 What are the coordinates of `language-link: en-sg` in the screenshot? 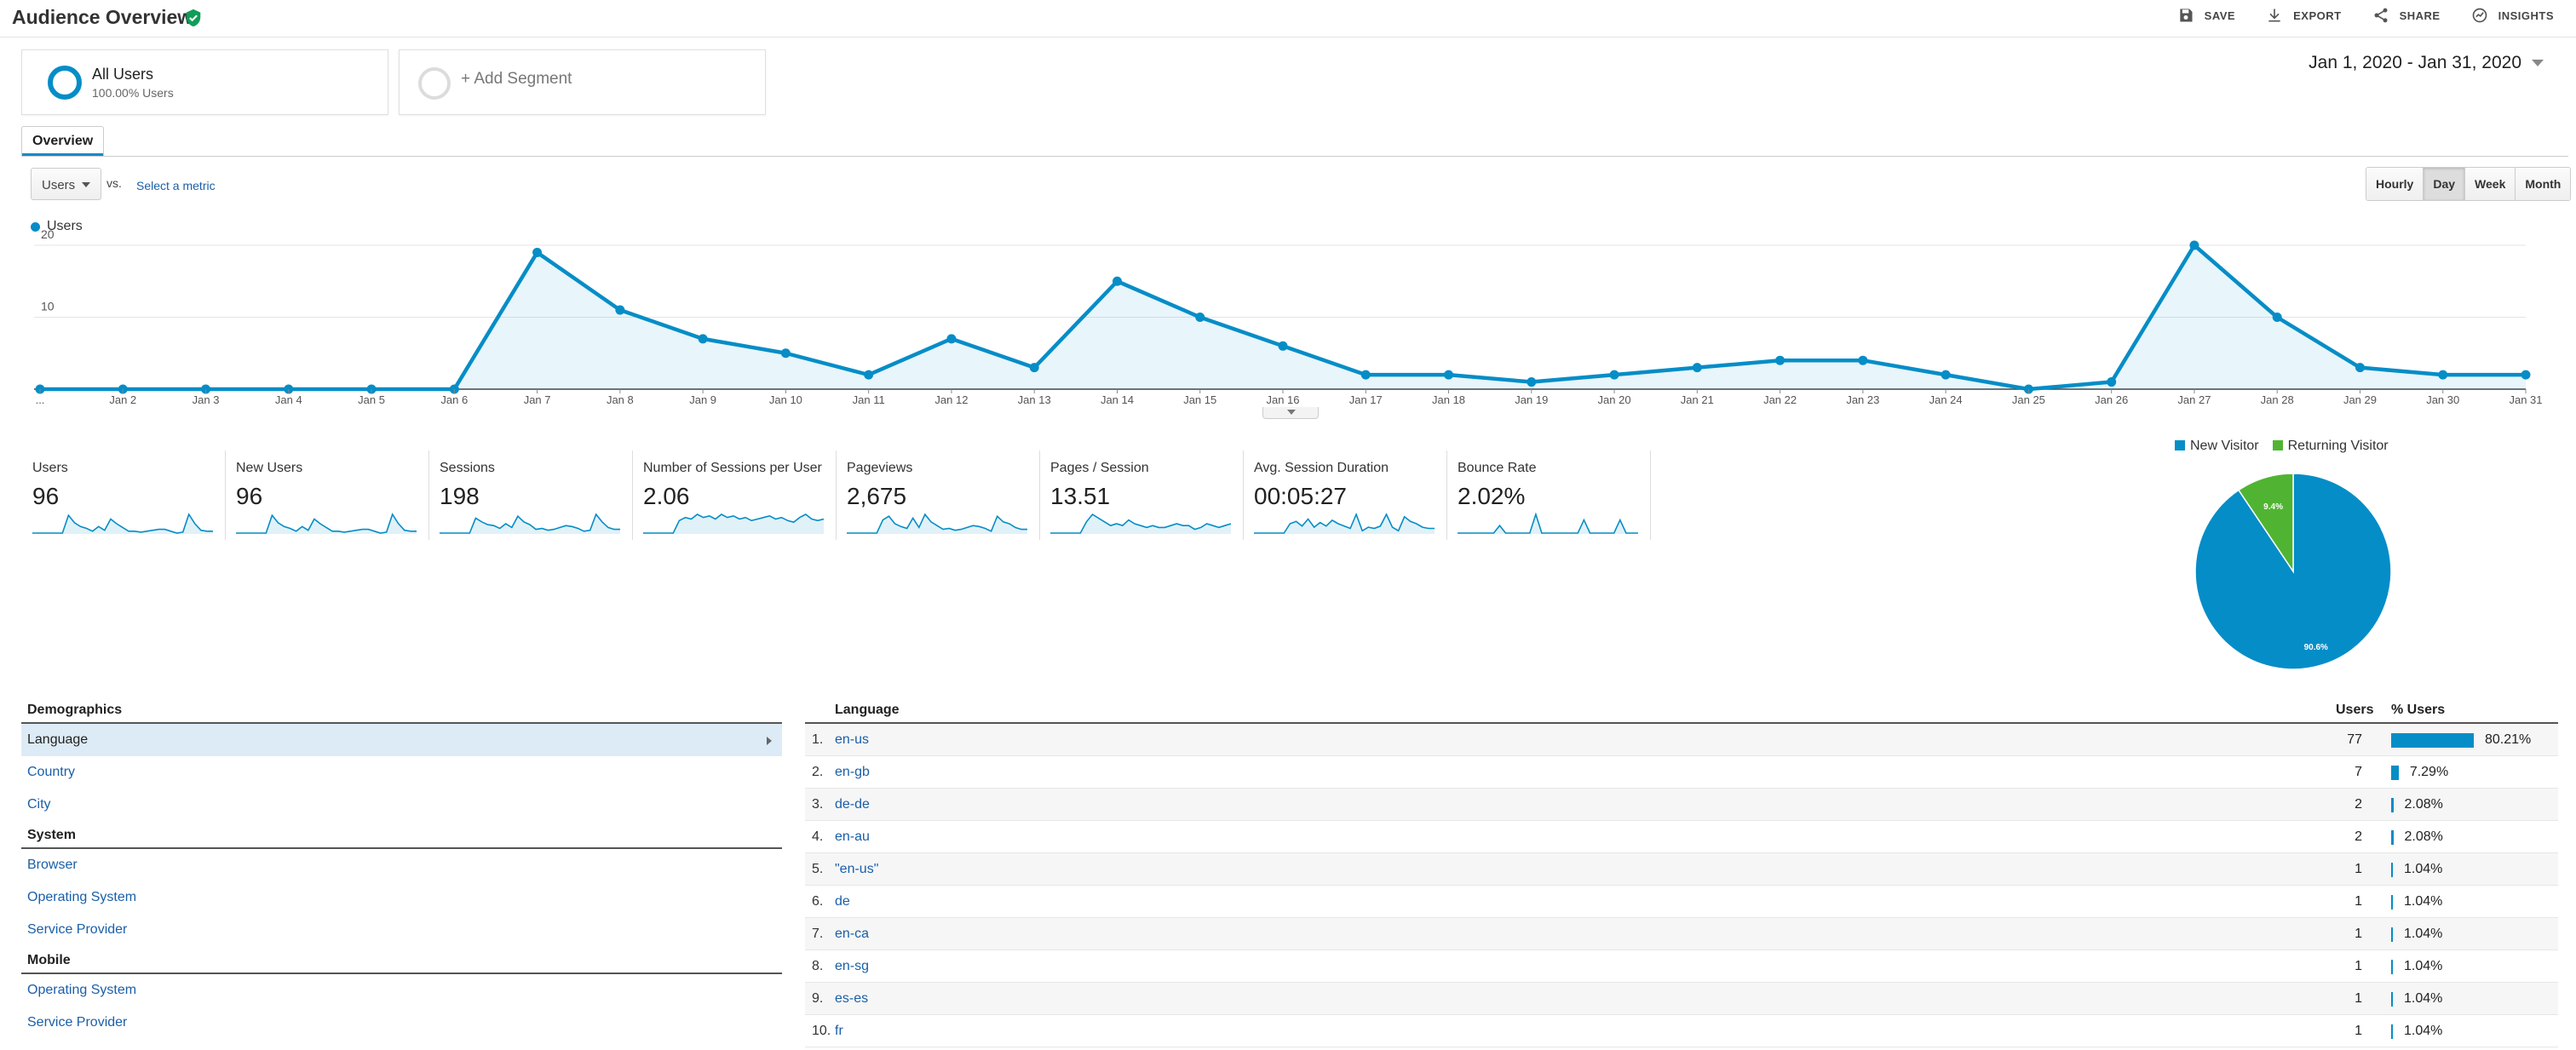 It's located at (853, 966).